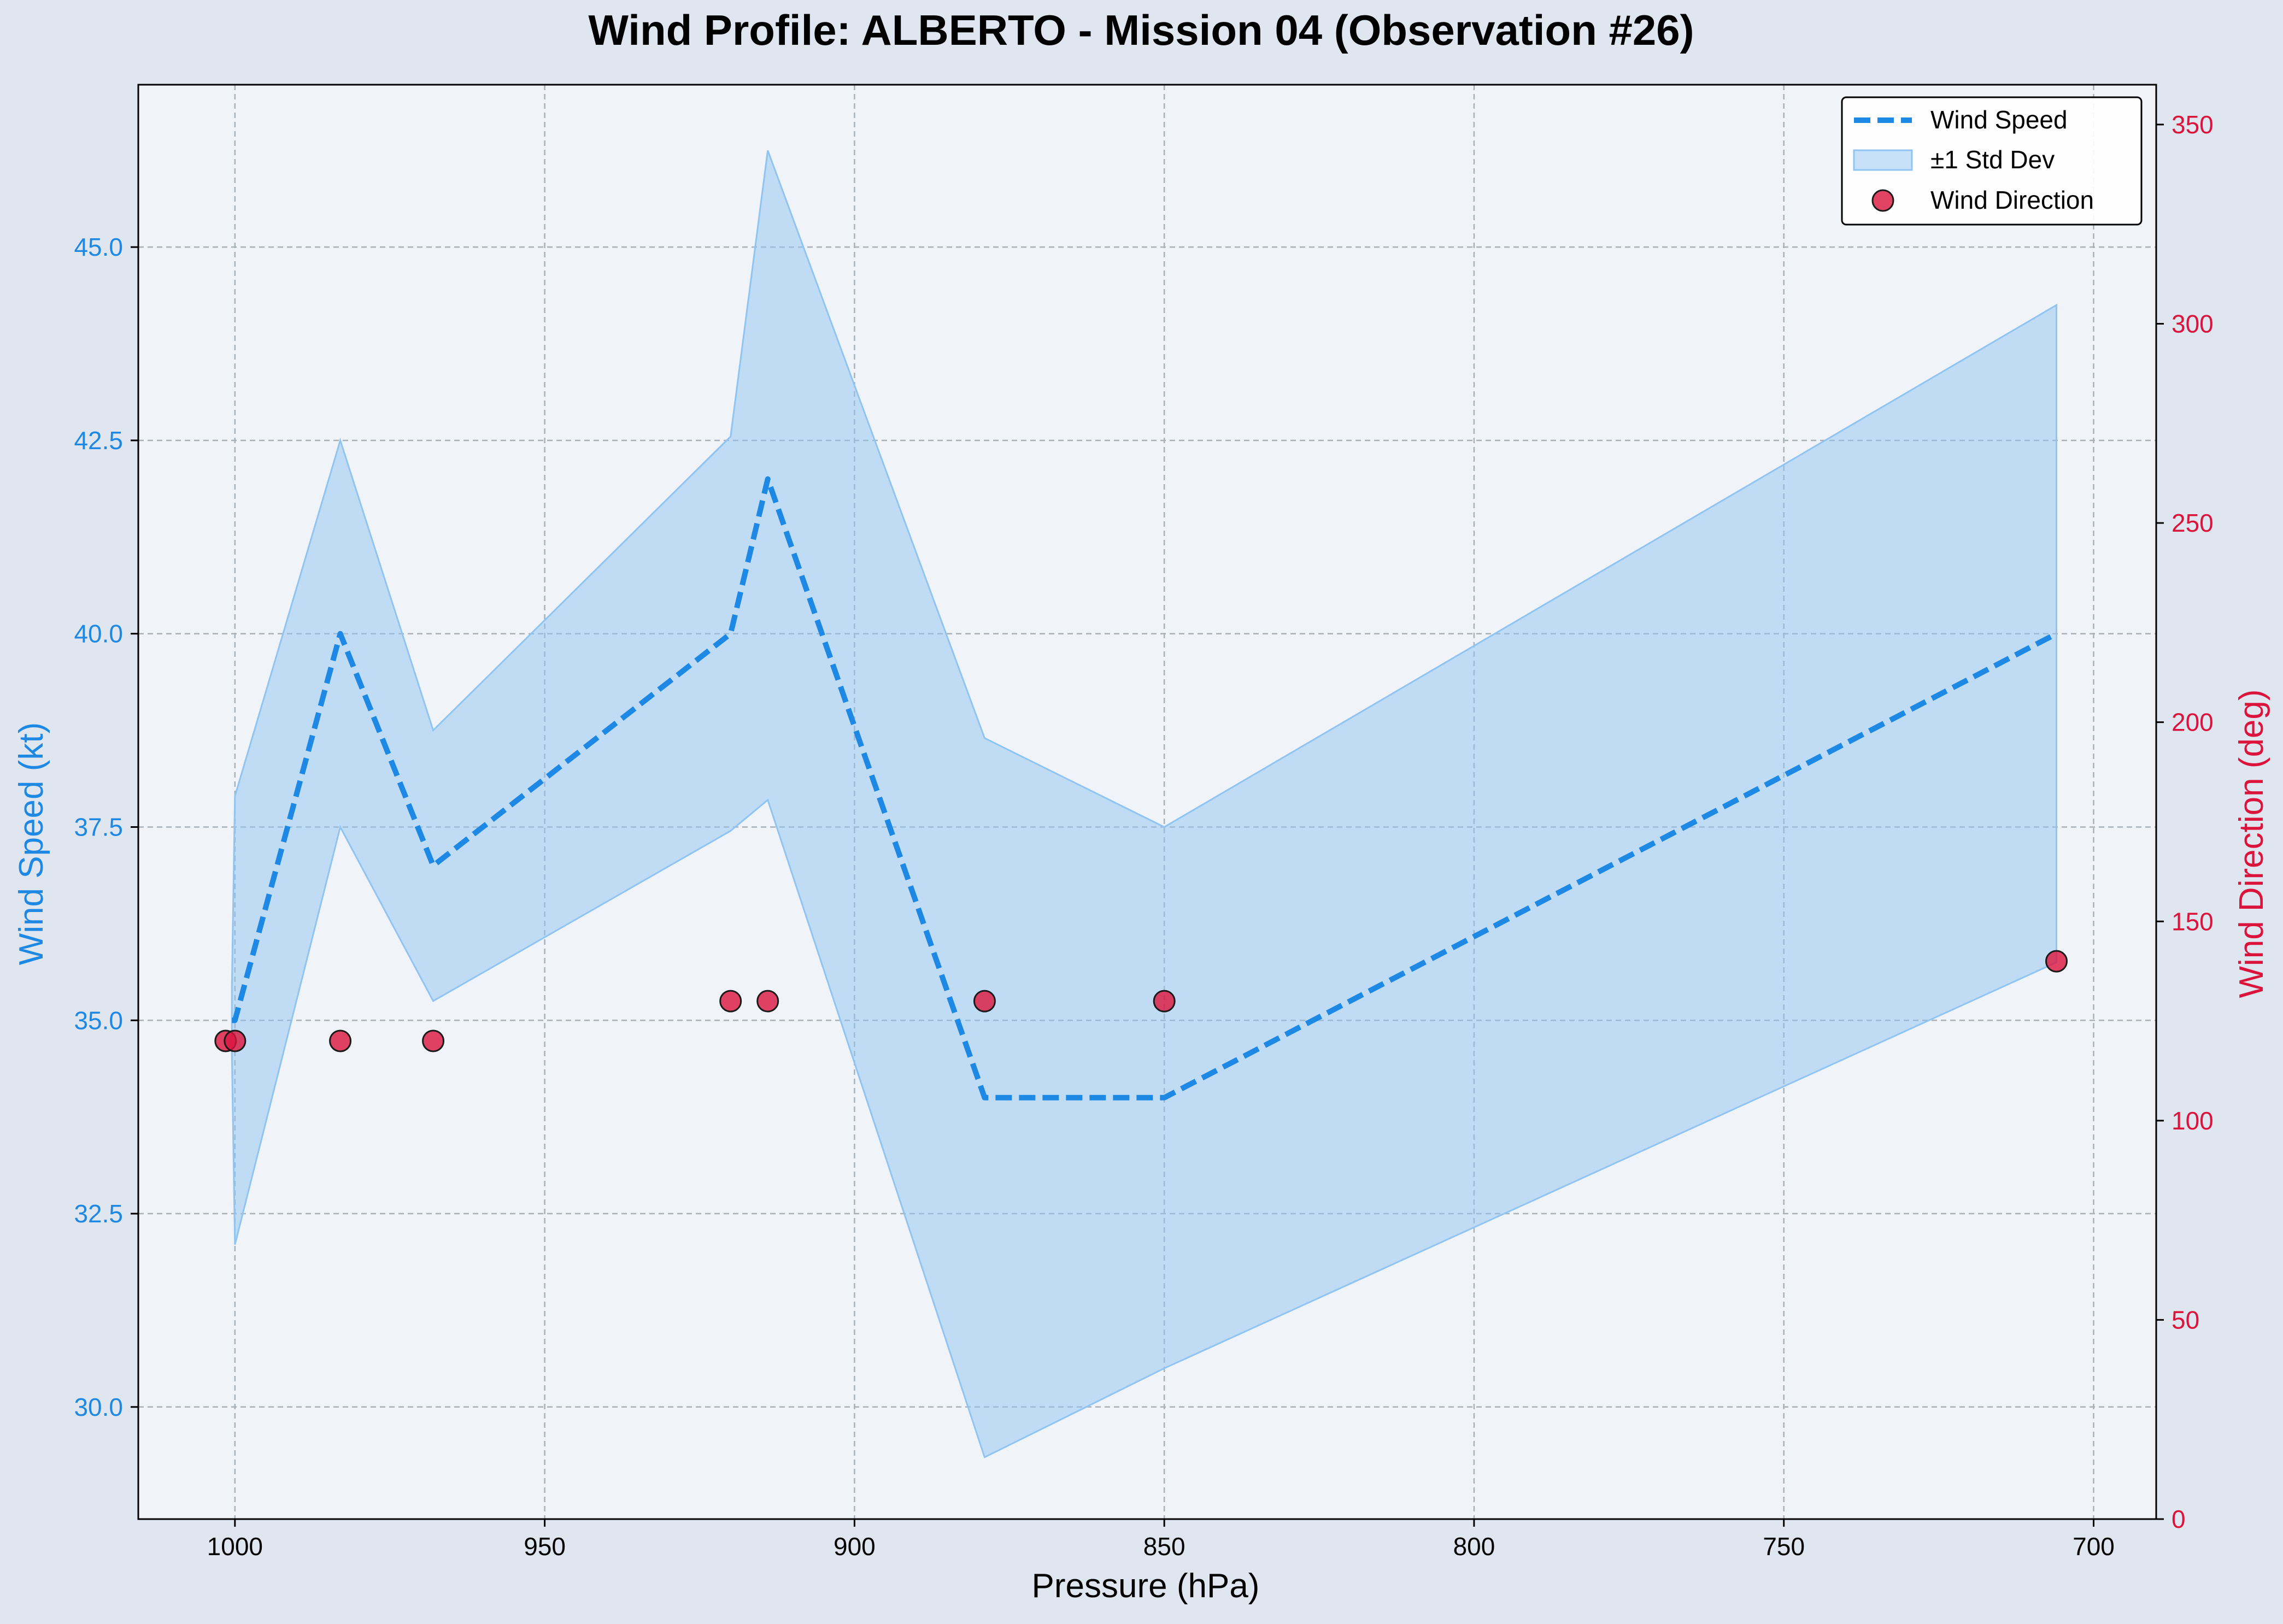  What do you see at coordinates (1883, 160) in the screenshot?
I see `legend-swatch-std-dev` at bounding box center [1883, 160].